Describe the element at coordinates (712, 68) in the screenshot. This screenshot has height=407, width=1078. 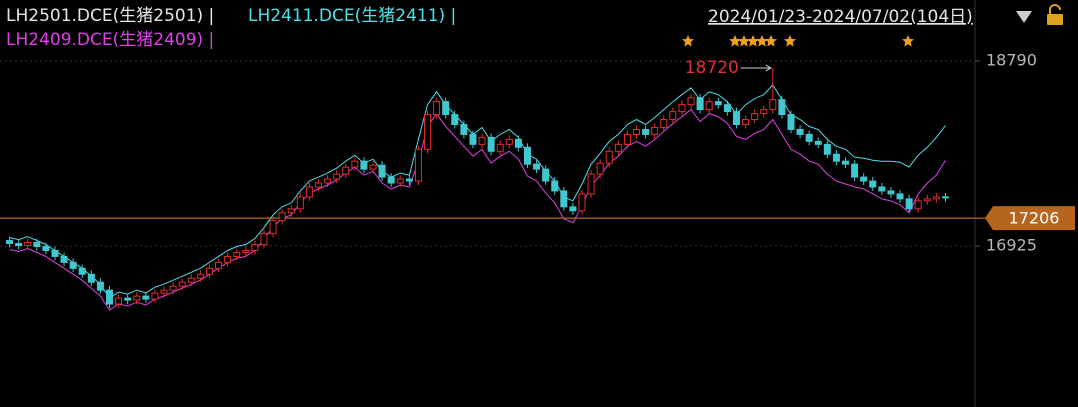
I see `high-annotation: 18720` at that location.